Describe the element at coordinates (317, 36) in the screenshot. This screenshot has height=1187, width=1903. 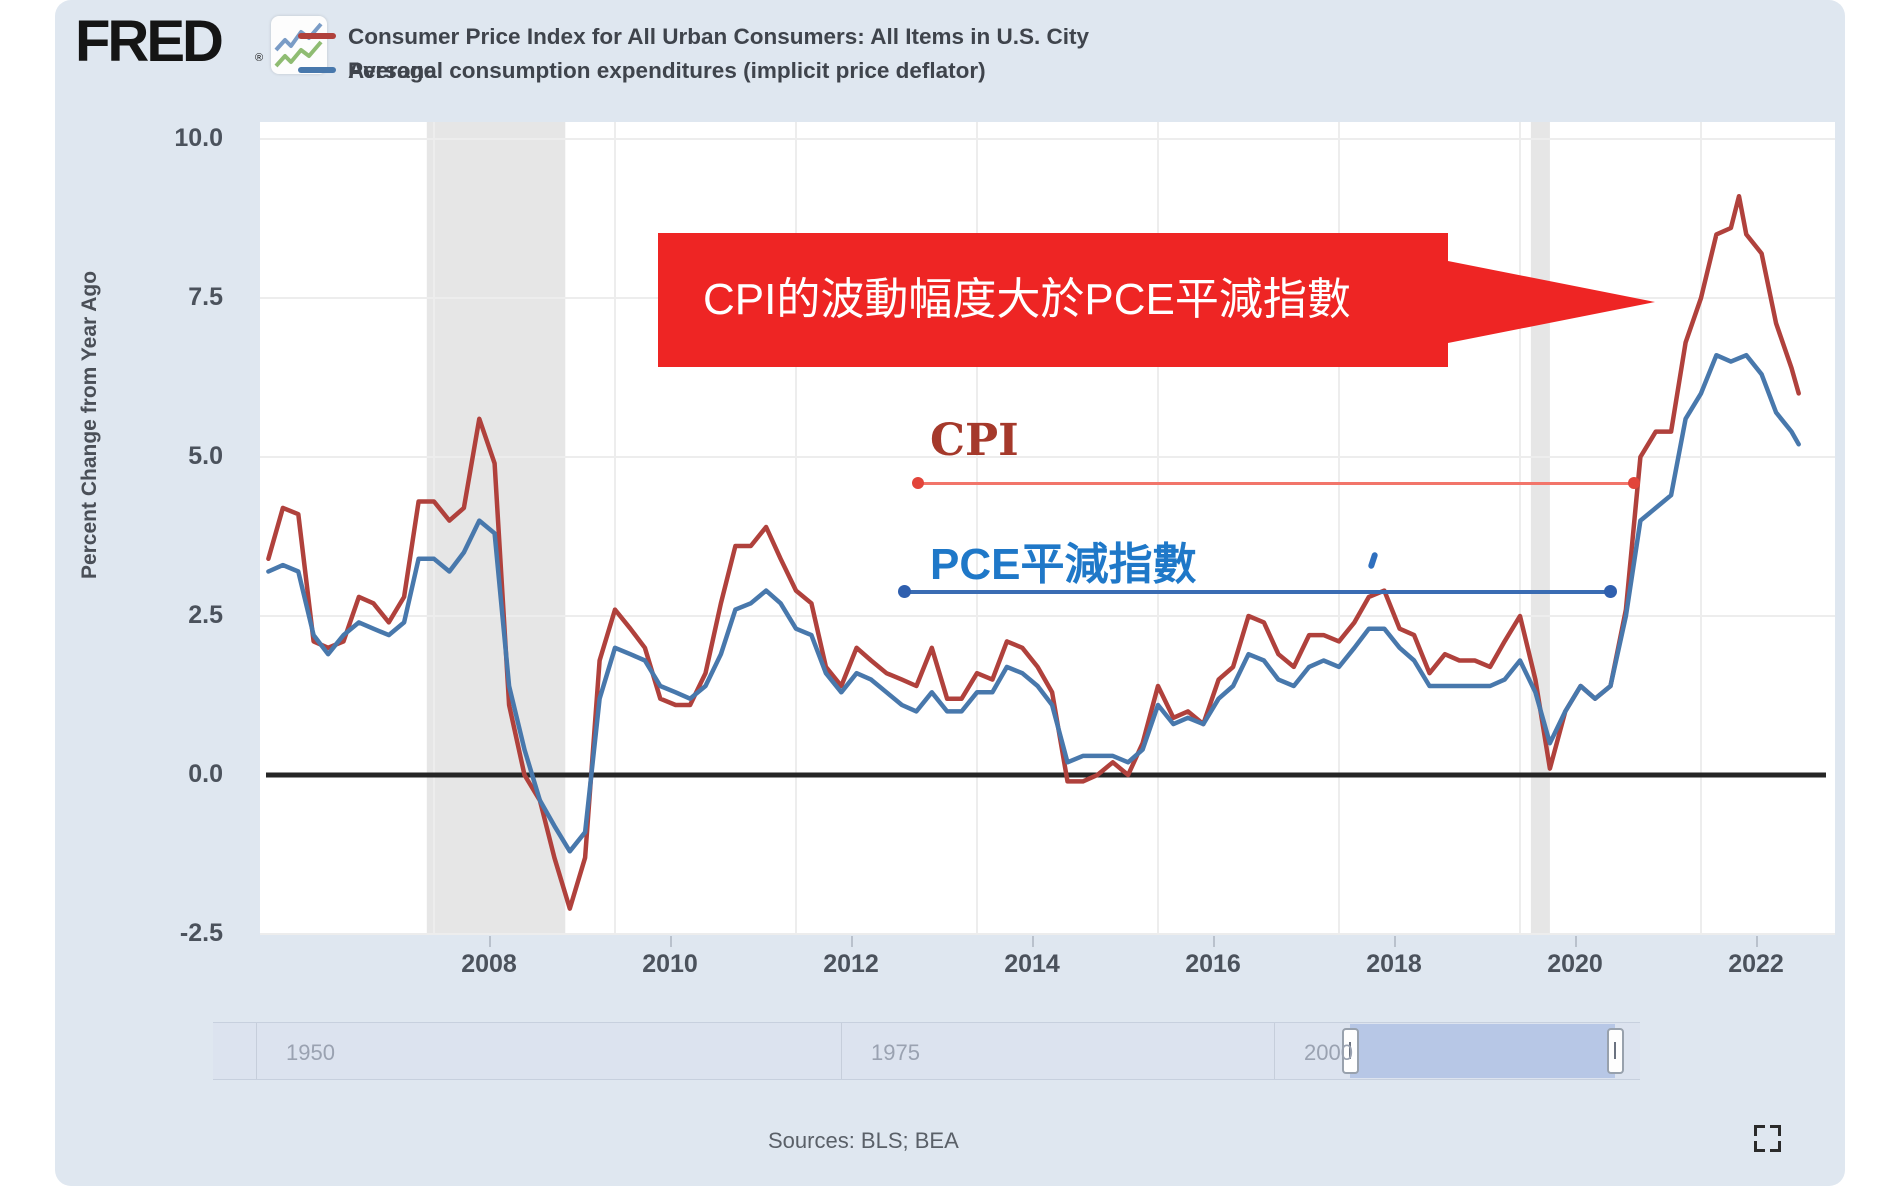
I see `cpi-legend-dash-icon` at that location.